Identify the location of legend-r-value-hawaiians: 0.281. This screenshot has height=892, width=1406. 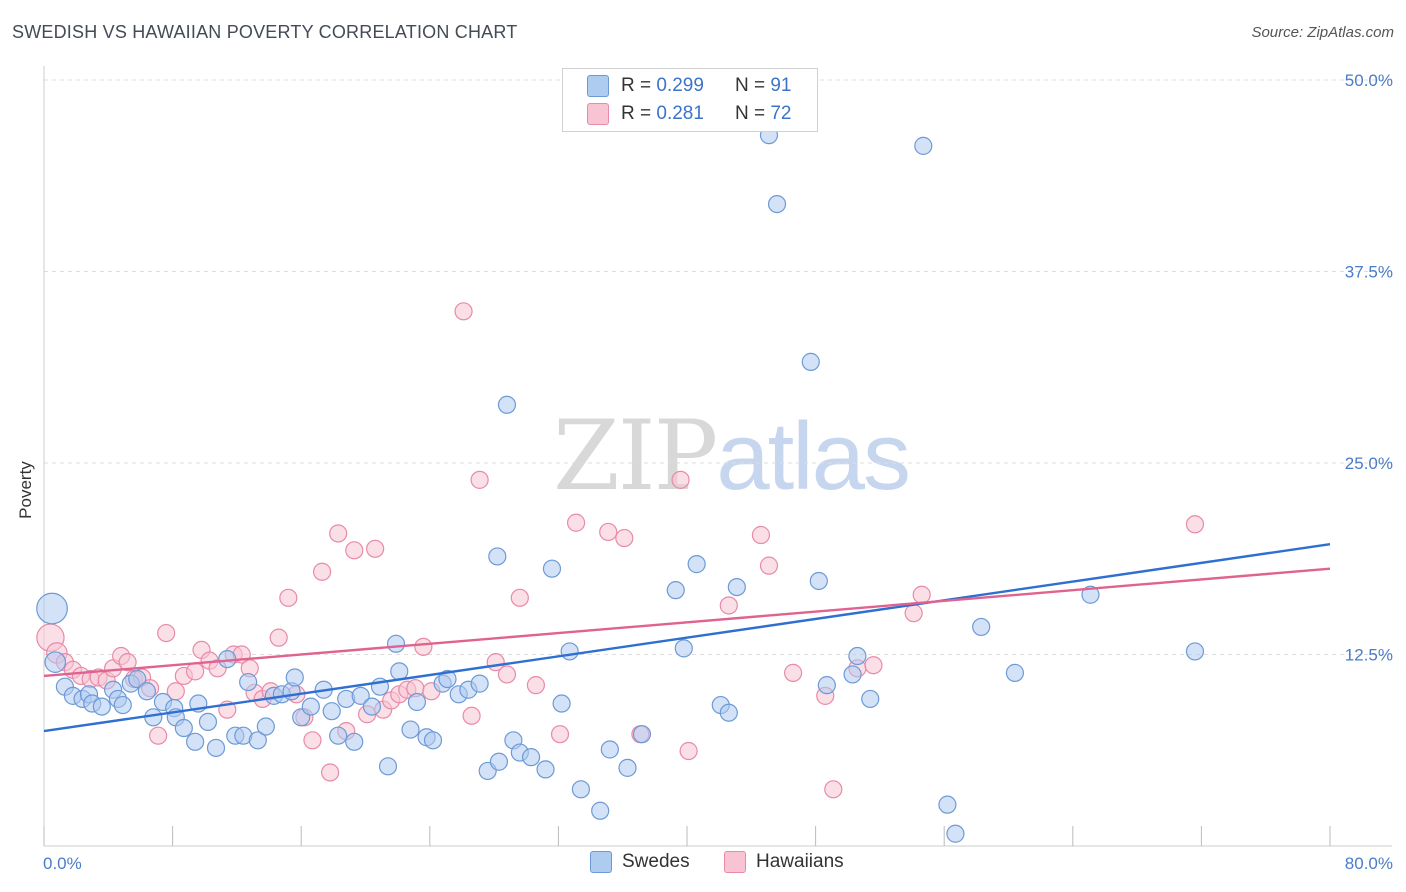
(680, 113).